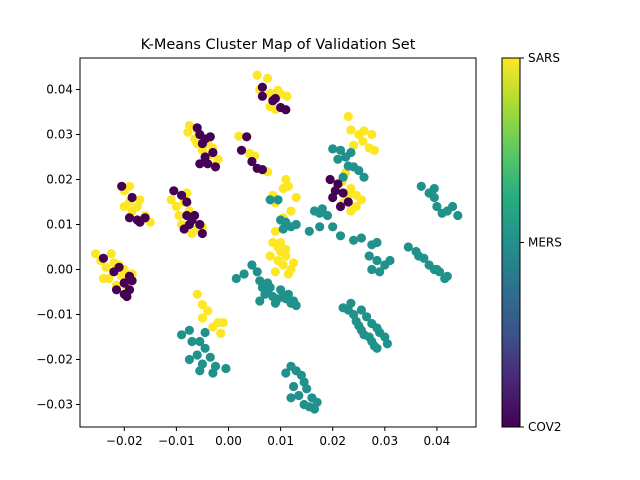  What do you see at coordinates (511, 242) in the screenshot?
I see `colorbar` at bounding box center [511, 242].